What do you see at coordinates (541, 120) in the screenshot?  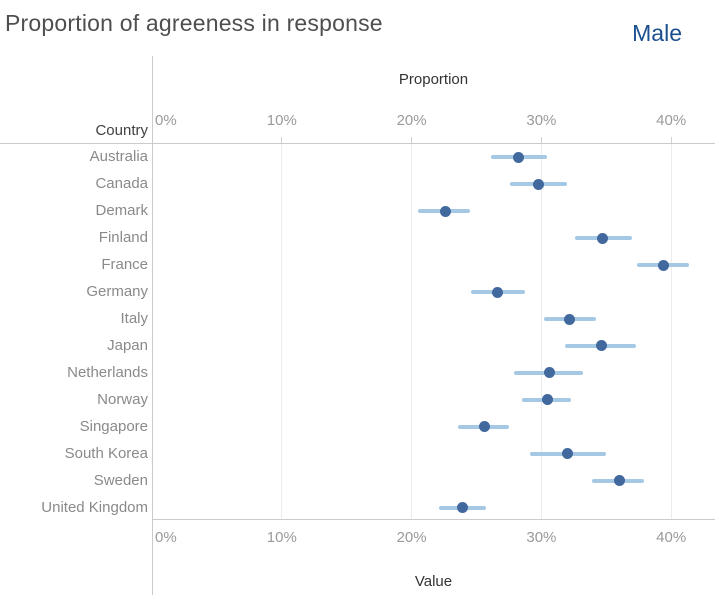 I see `top-axis-tick-label: 30%` at bounding box center [541, 120].